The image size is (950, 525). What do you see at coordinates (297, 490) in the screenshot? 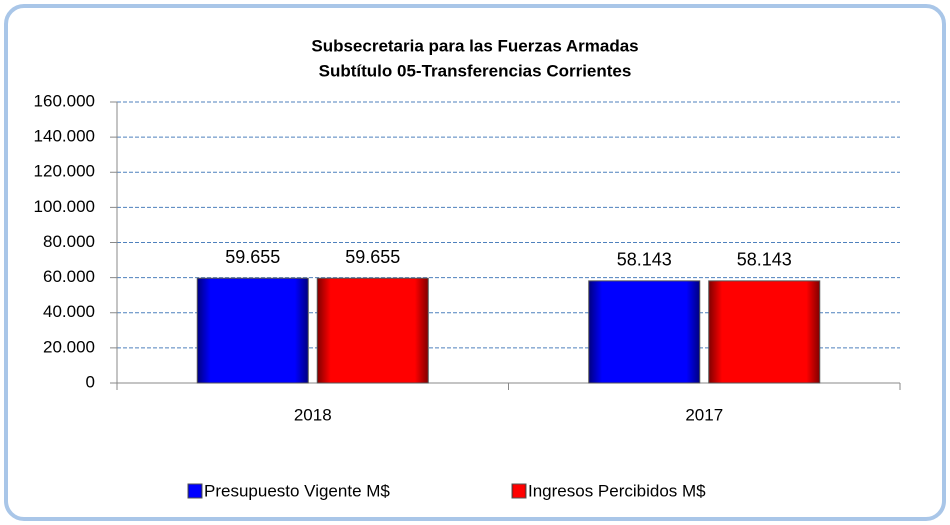
I see `legend-label: Presupuesto Vigente M$` at bounding box center [297, 490].